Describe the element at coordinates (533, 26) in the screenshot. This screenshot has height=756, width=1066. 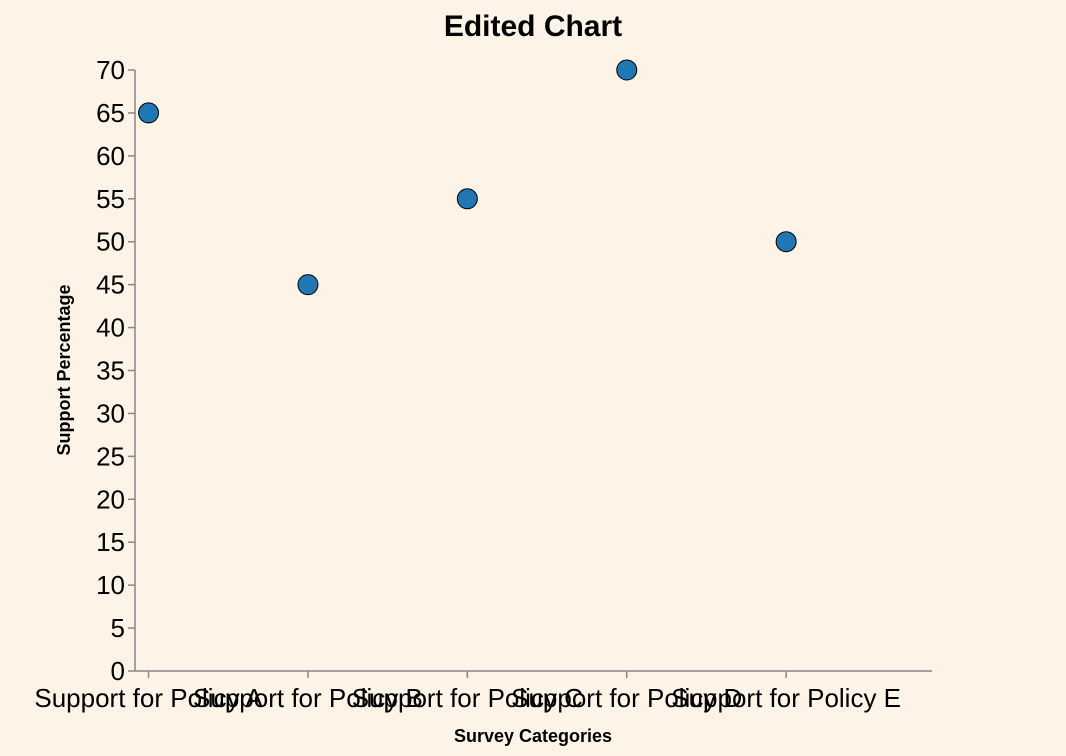
I see `chart-title: Edited Chart` at that location.